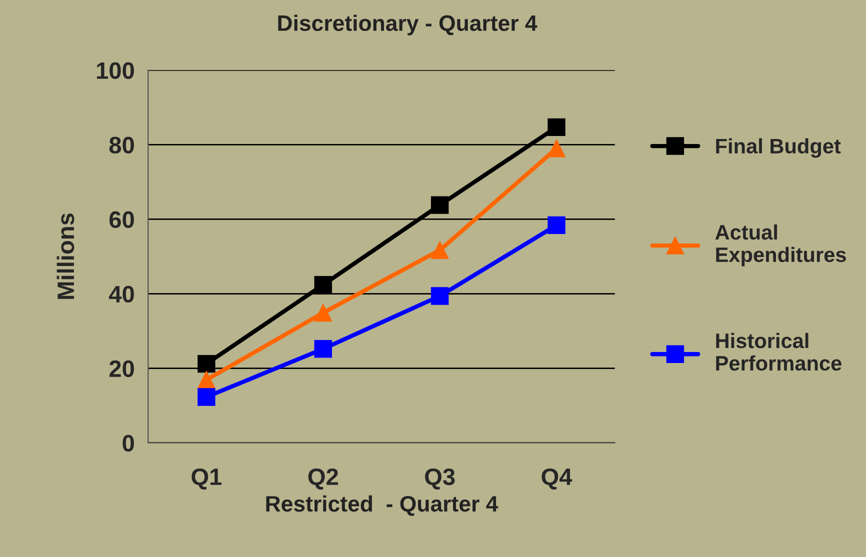 Image resolution: width=866 pixels, height=557 pixels. Describe the element at coordinates (128, 443) in the screenshot. I see `y-tick-label: 0` at that location.